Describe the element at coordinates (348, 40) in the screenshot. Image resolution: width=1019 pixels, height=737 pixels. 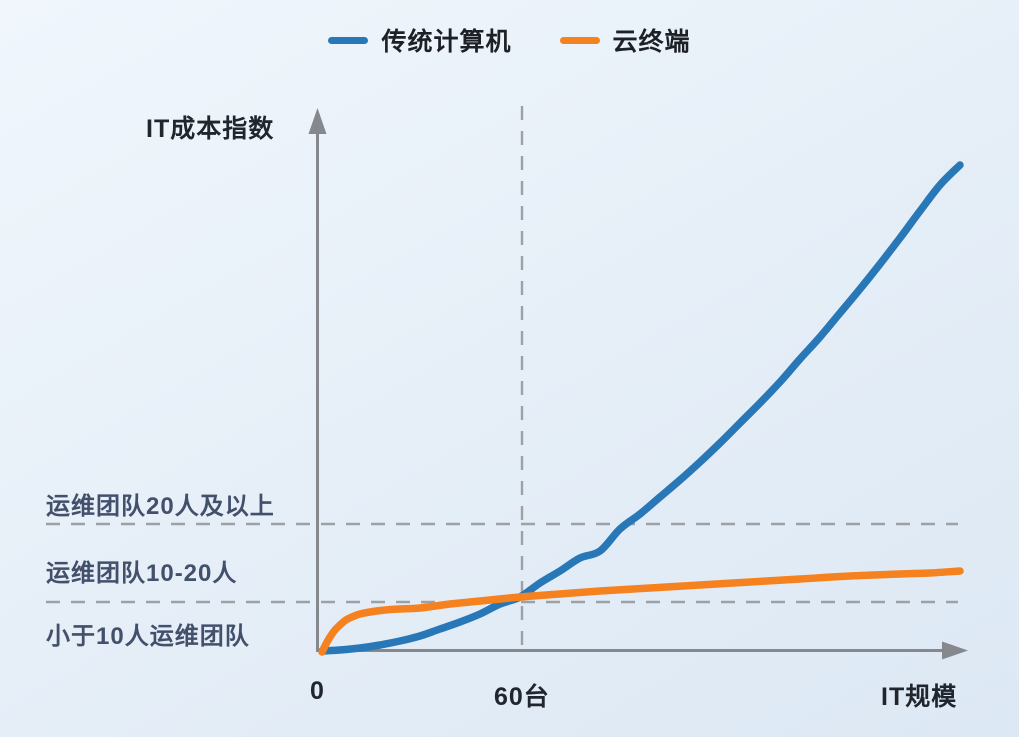
I see `legend-dash-traditional-icon` at that location.